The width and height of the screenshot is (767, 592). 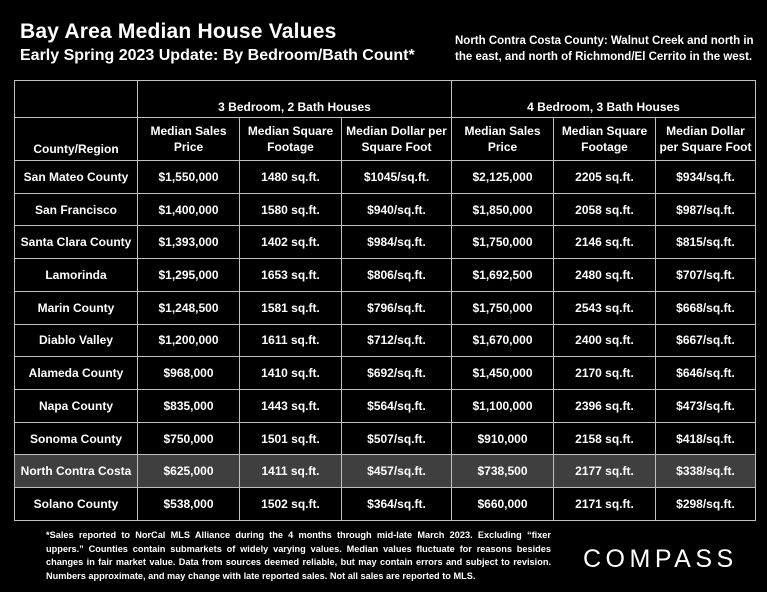 I want to click on ppsf-4bed-cell: $934/sq.ft., so click(x=705, y=177).